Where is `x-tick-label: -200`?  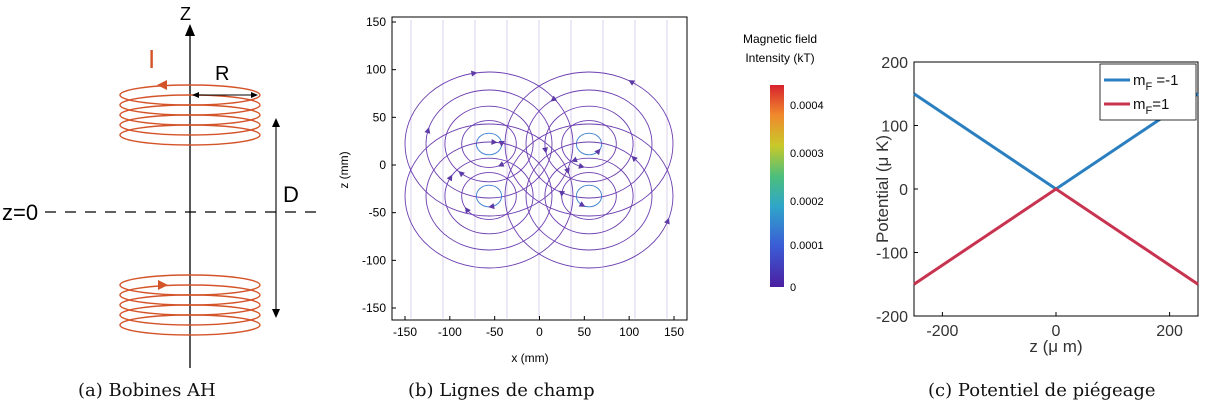
x-tick-label: -200 is located at coordinates (942, 331).